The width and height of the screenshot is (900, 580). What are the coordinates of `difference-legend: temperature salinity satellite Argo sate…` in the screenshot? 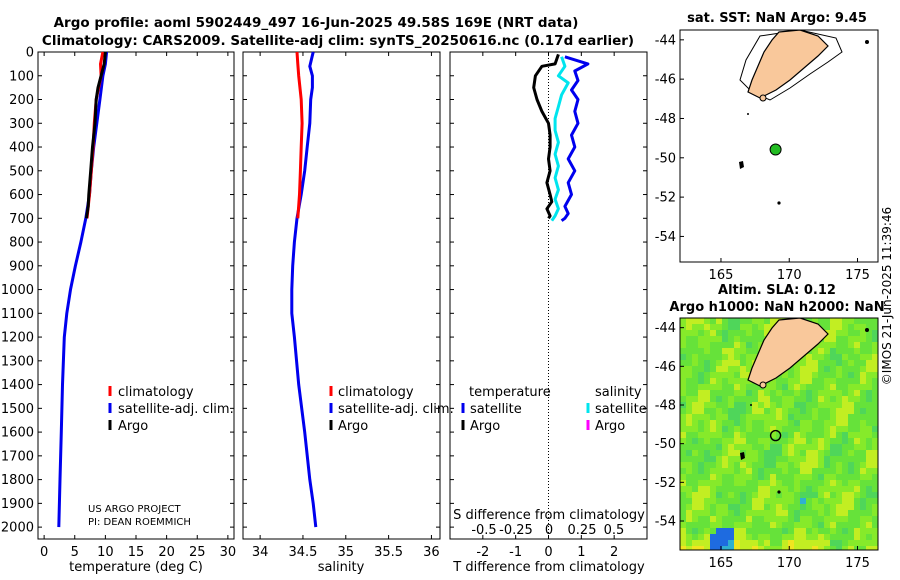 It's located at (554, 409).